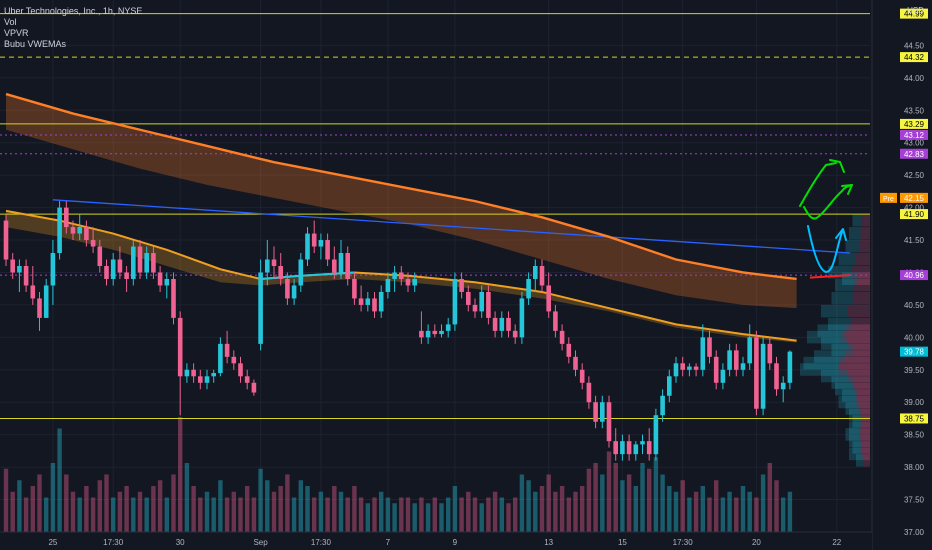  What do you see at coordinates (756, 542) in the screenshot?
I see `x-tick-label: 20` at bounding box center [756, 542].